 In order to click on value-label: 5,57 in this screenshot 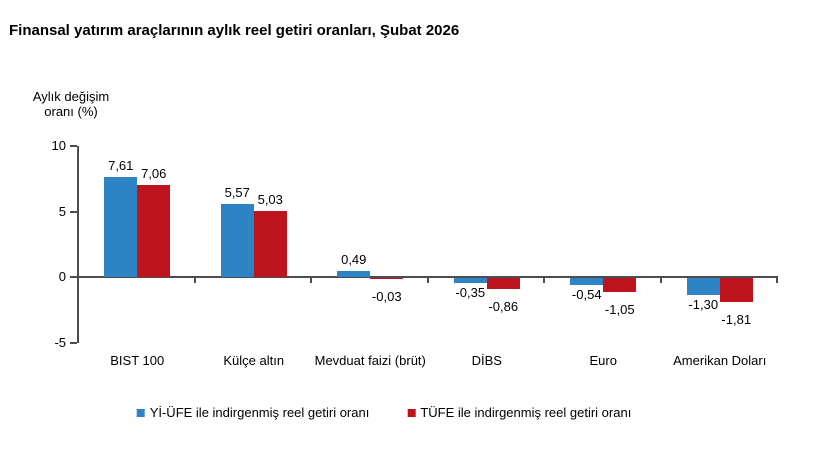, I will do `click(237, 193)`.